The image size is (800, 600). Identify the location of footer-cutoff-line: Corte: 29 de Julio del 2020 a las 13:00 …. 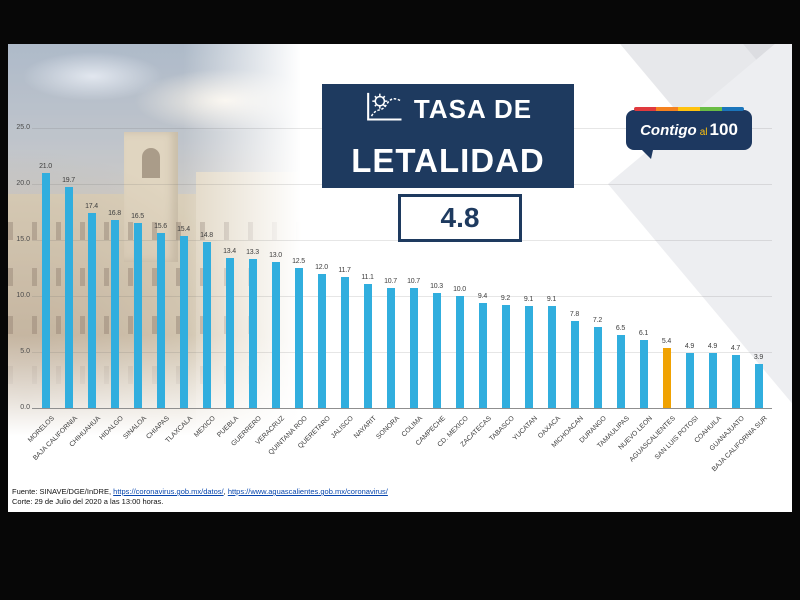
(88, 501).